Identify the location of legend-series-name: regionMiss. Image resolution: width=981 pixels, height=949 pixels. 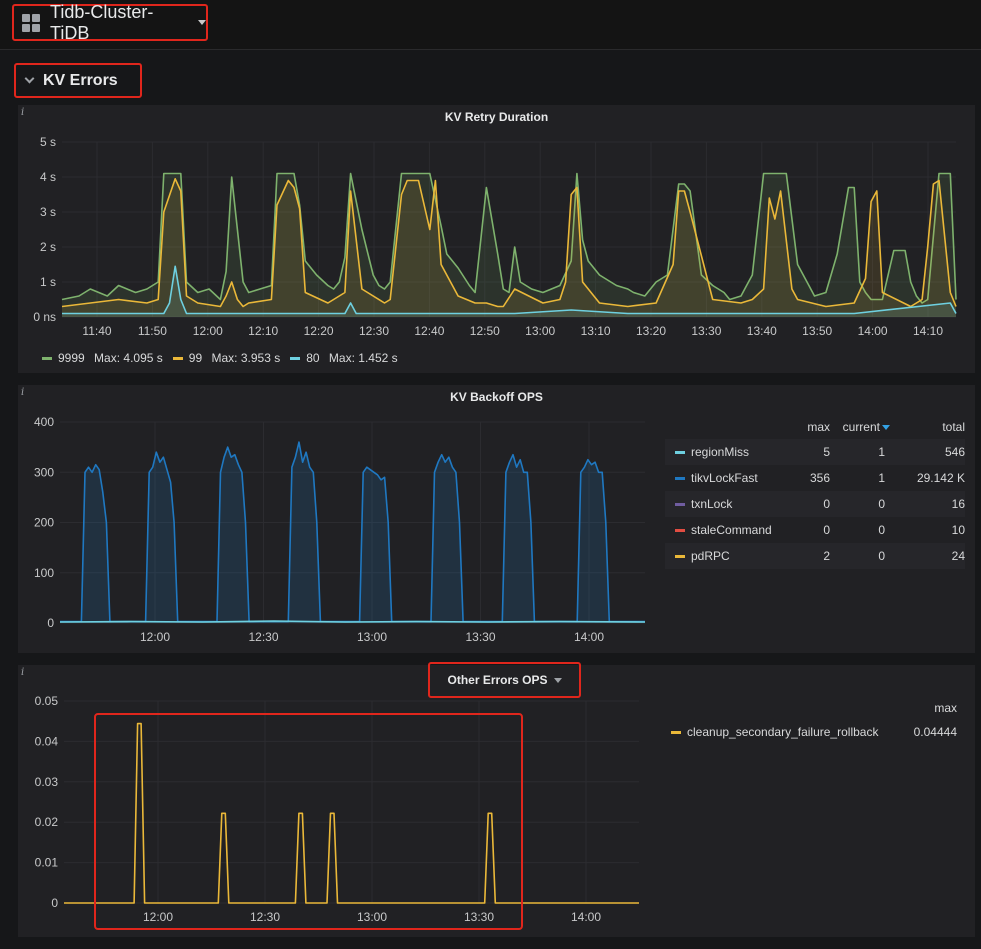
(720, 452).